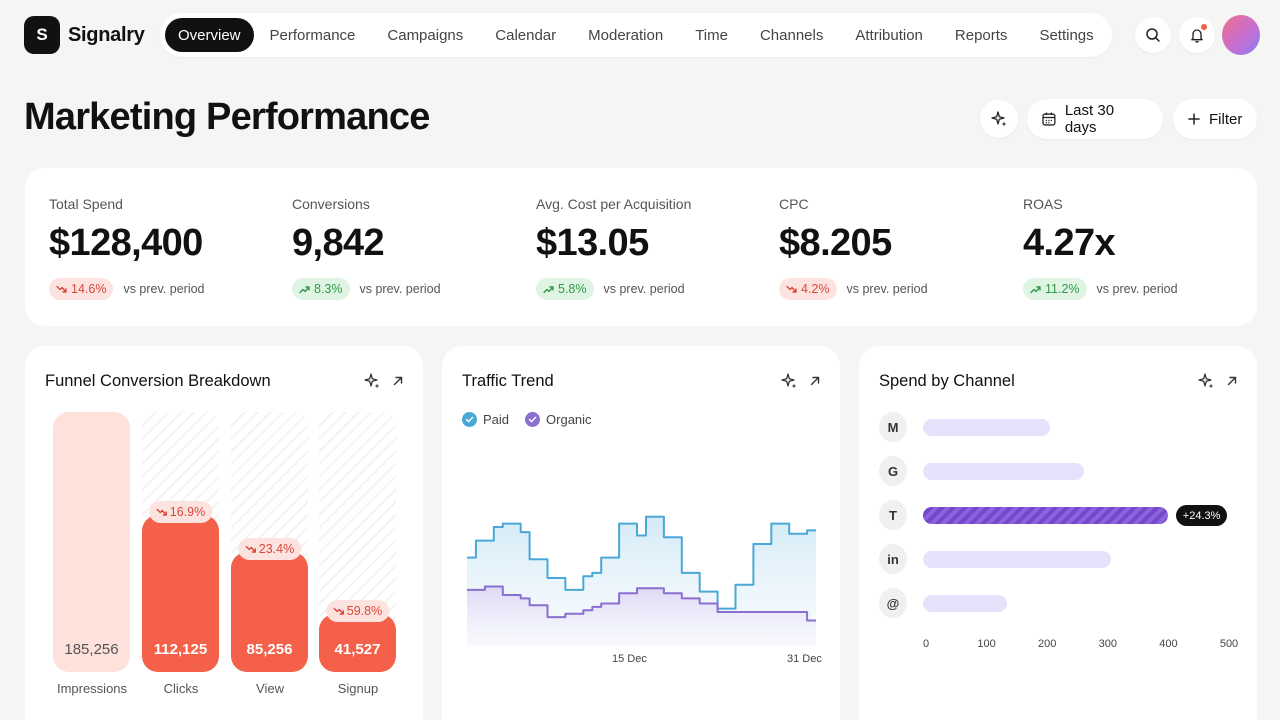  What do you see at coordinates (469, 419) in the screenshot?
I see `check-icon` at bounding box center [469, 419].